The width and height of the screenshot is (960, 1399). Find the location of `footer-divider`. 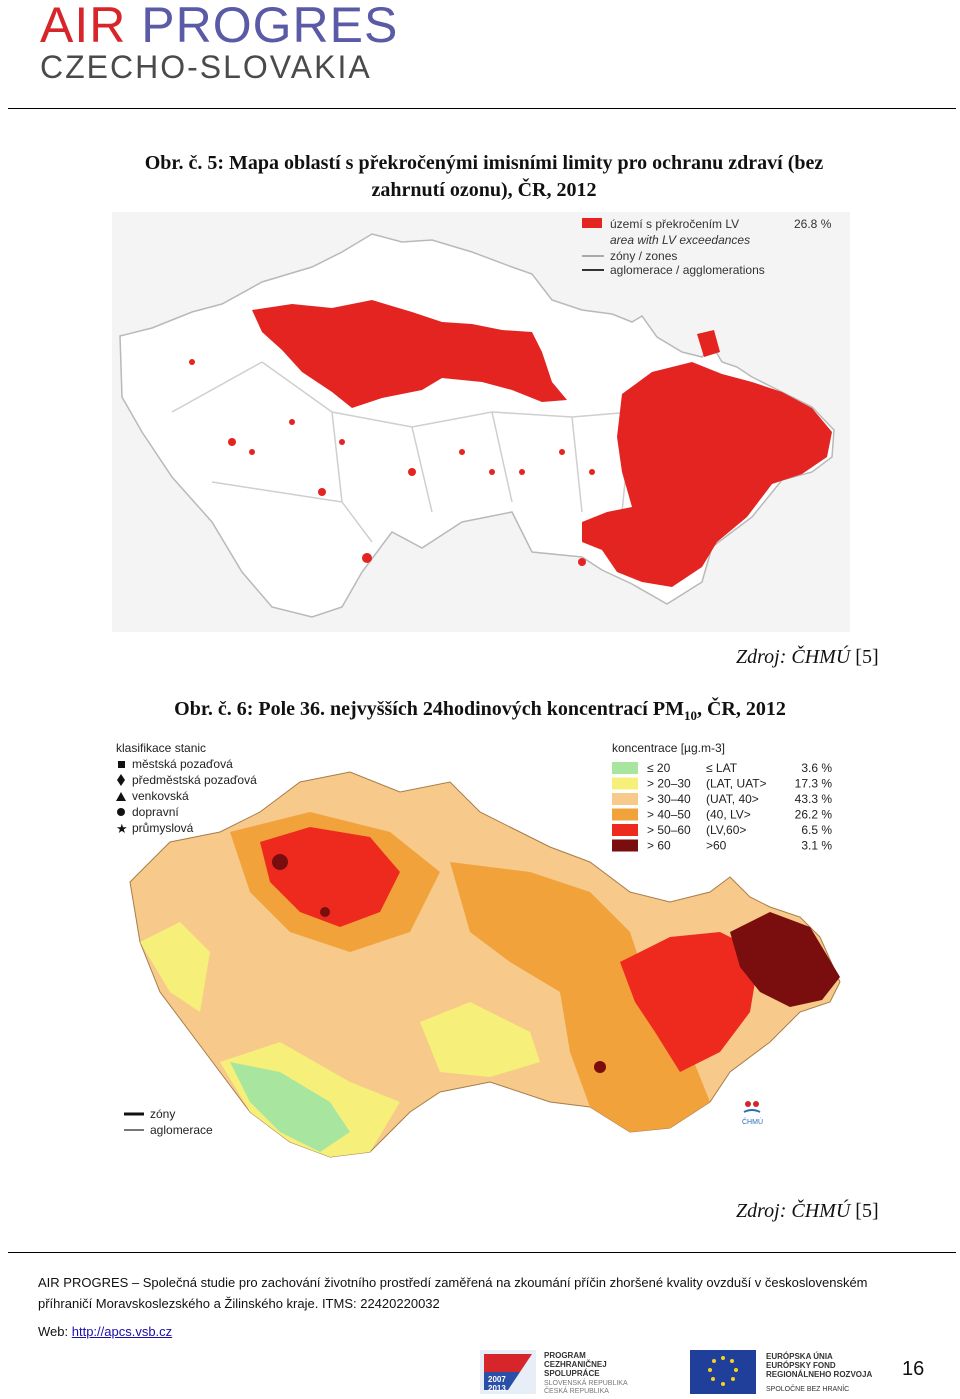

footer-divider is located at coordinates (482, 1252).